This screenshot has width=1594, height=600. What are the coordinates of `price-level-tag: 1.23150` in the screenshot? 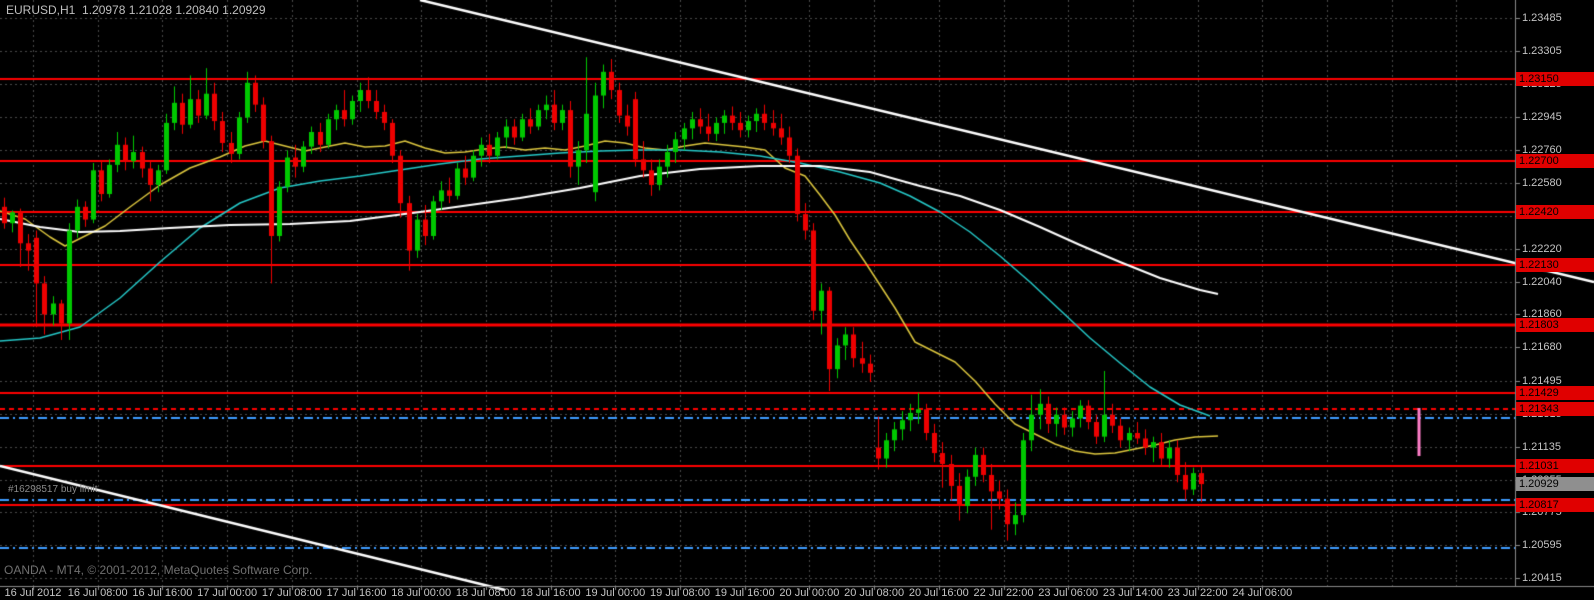 It's located at (1555, 79).